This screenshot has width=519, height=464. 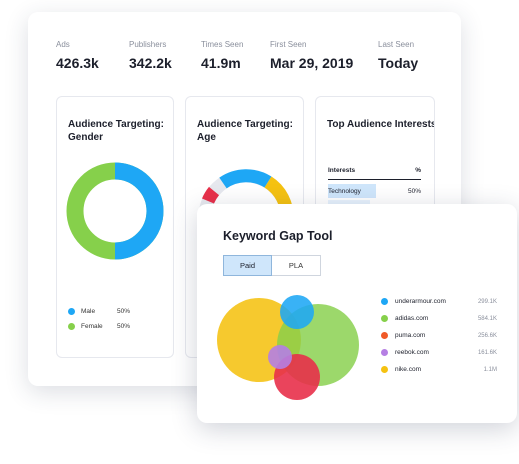 I want to click on interest-value: 50%, so click(x=414, y=191).